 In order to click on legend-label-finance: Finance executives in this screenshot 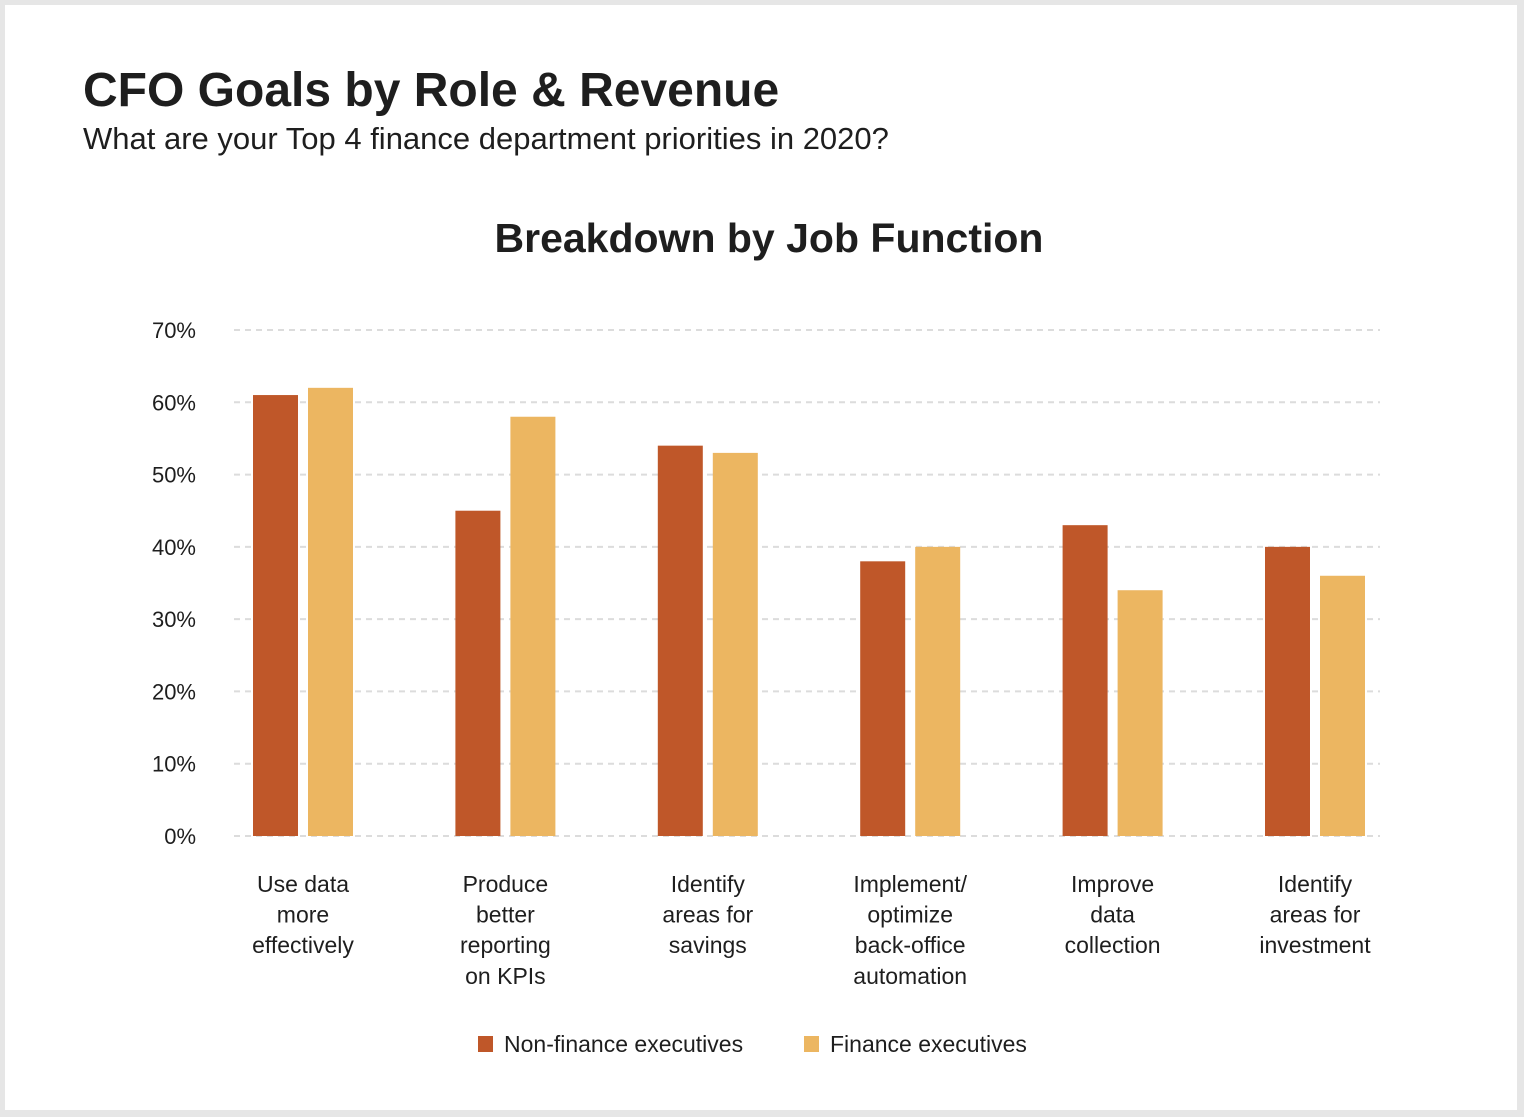, I will do `click(928, 1044)`.